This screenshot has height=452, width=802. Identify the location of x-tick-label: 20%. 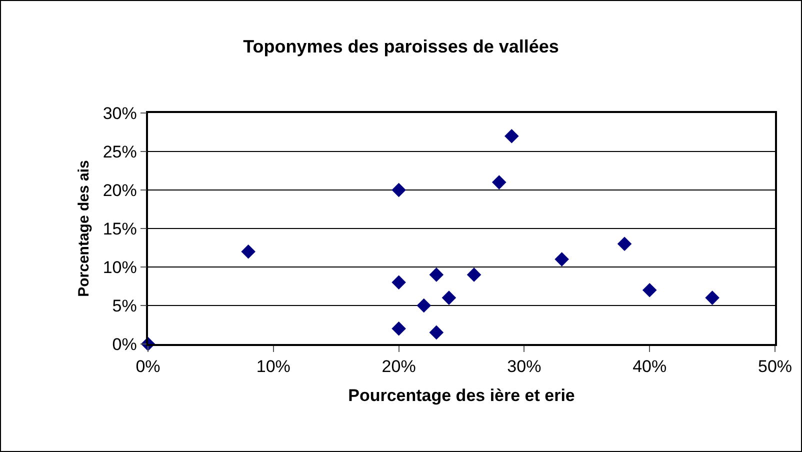
(399, 366).